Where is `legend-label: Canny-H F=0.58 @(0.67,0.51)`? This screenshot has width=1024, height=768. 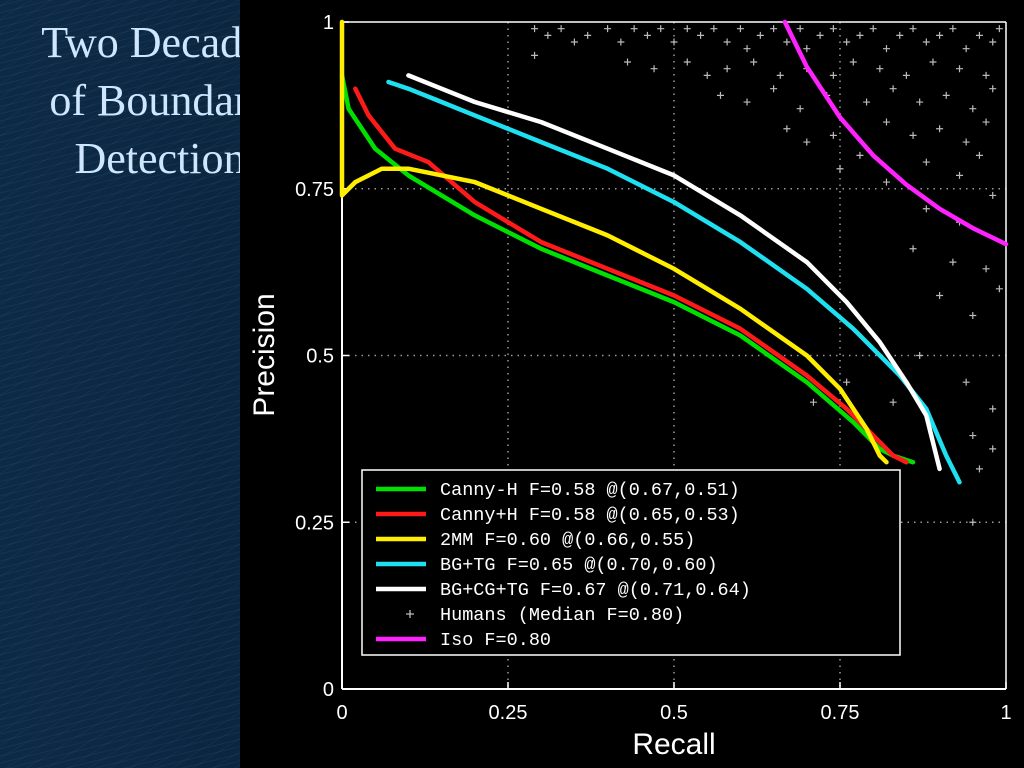 legend-label: Canny-H F=0.58 @(0.67,0.51) is located at coordinates (590, 490).